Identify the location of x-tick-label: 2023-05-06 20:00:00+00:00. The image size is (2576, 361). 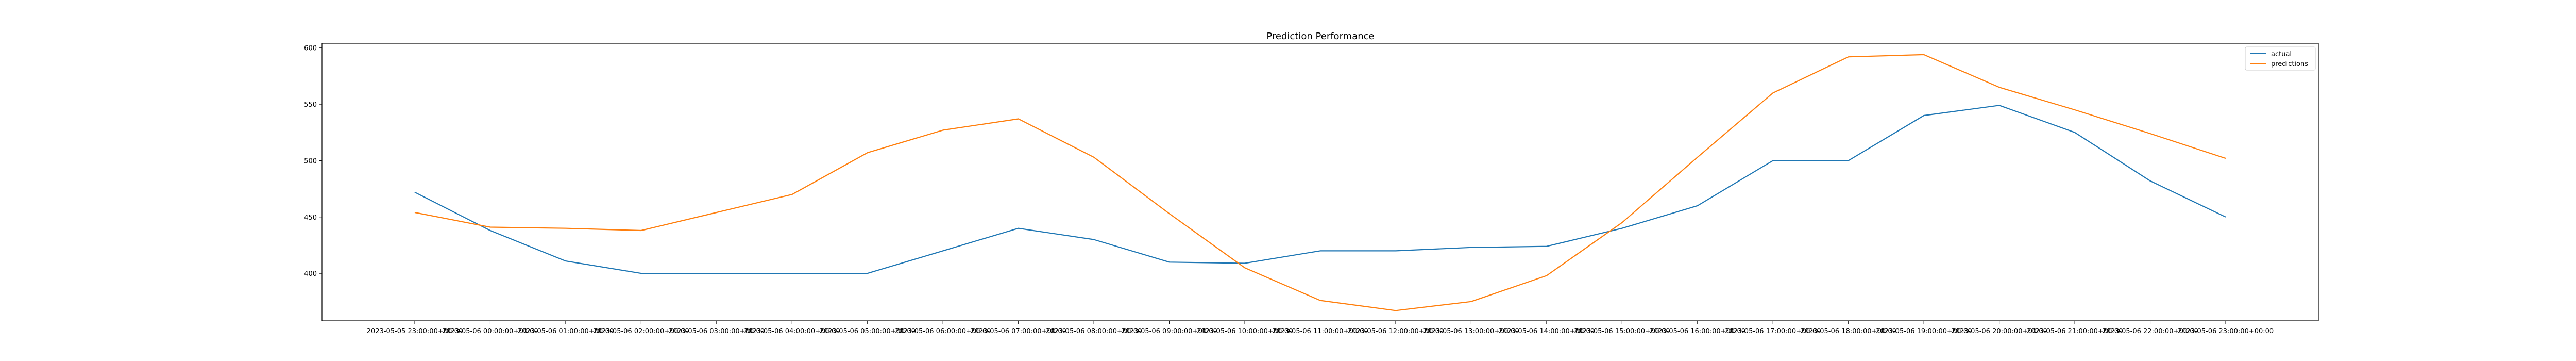
(1999, 331).